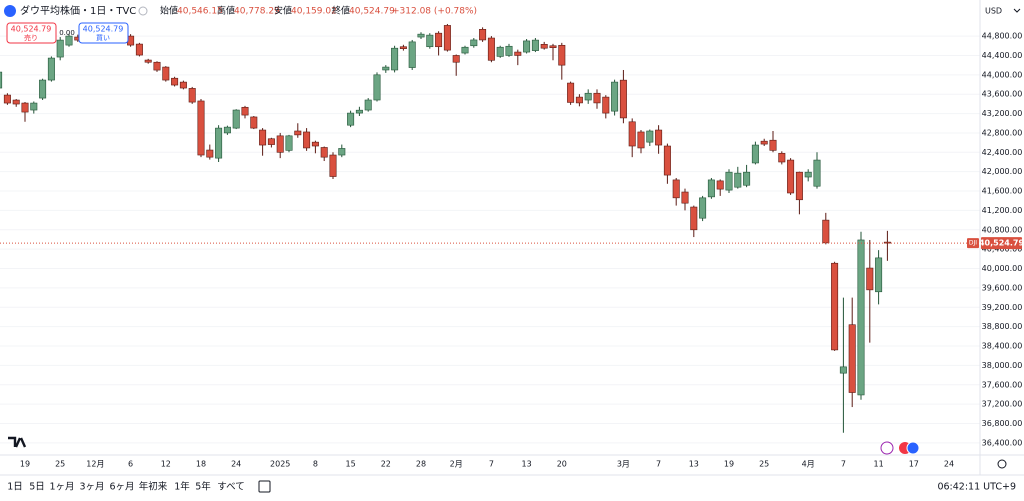 This screenshot has width=1024, height=501. I want to click on y-tick-label: 40,000.00, so click(1002, 268).